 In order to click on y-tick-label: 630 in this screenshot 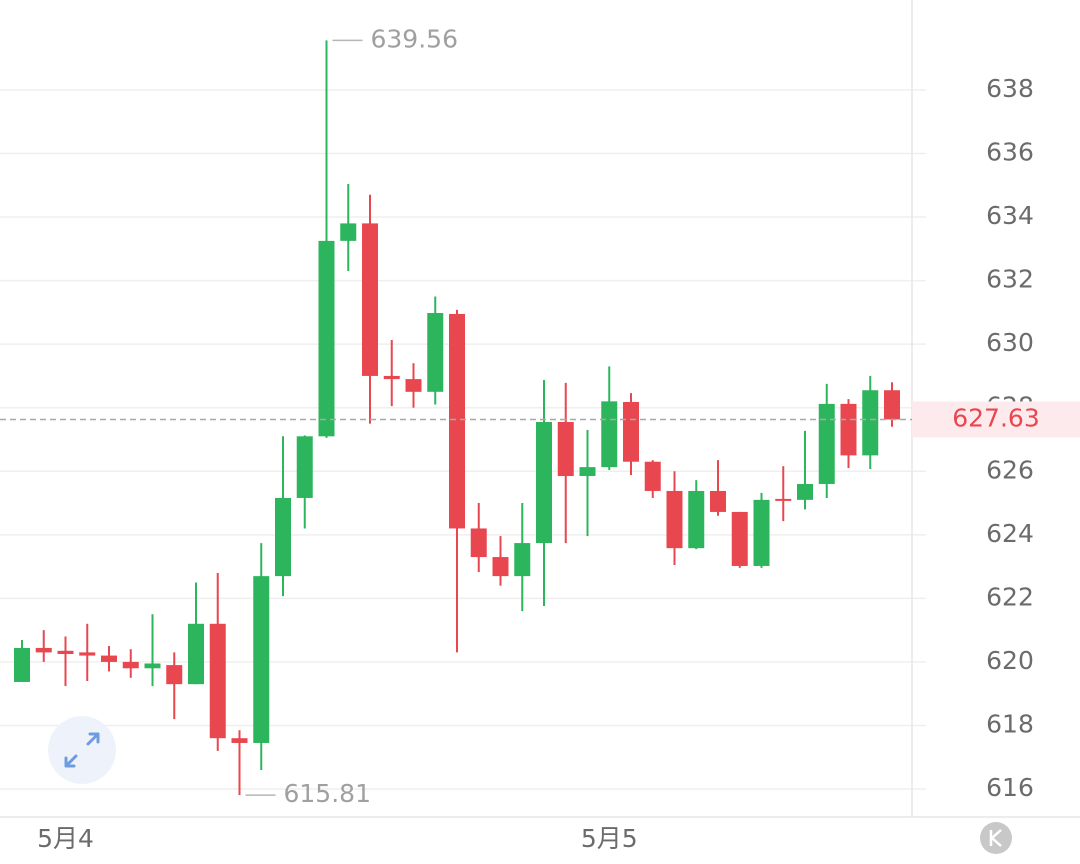, I will do `click(1010, 342)`.